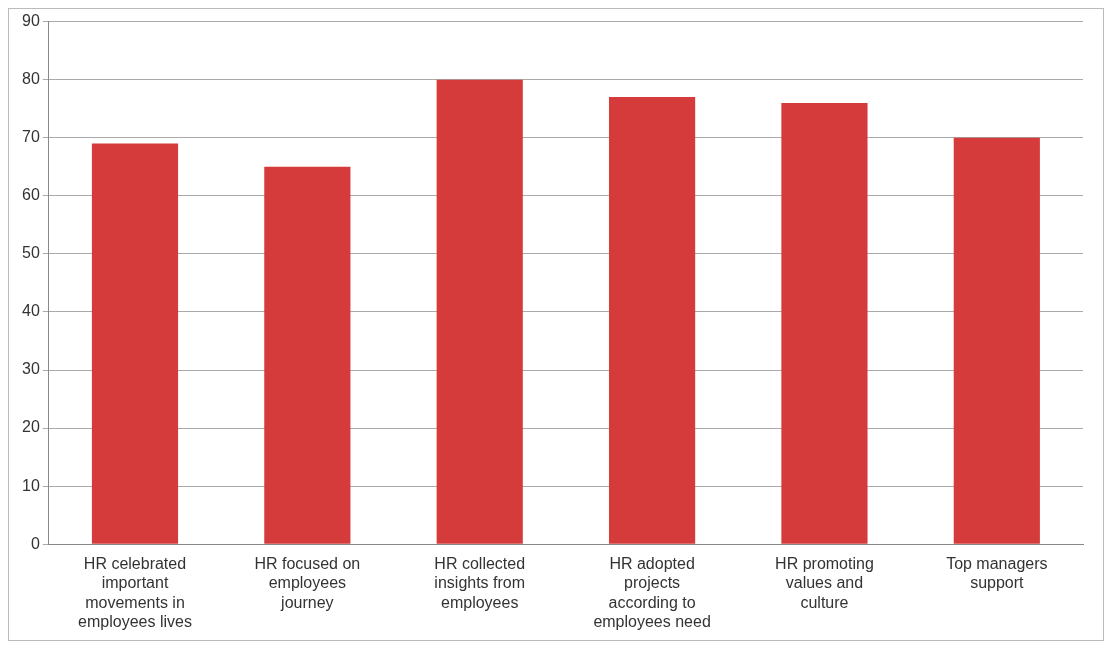 Image resolution: width=1114 pixels, height=651 pixels. What do you see at coordinates (307, 583) in the screenshot?
I see `x-tick-label: HR focused on employees journey` at bounding box center [307, 583].